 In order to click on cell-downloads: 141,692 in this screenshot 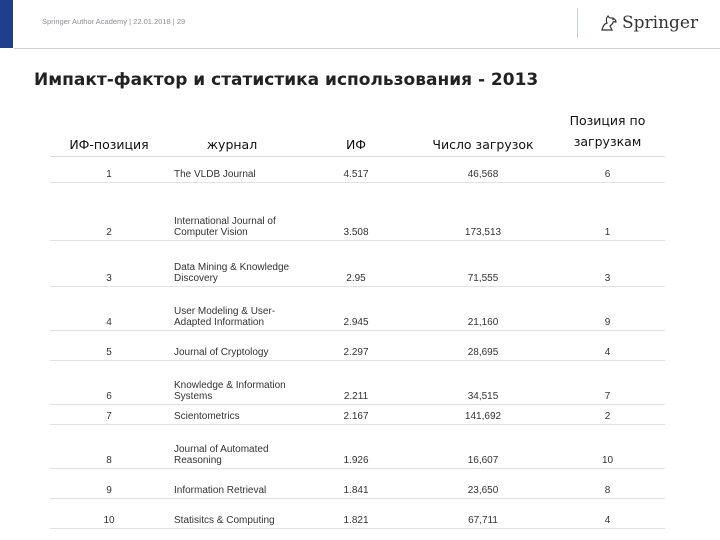, I will do `click(483, 414)`.